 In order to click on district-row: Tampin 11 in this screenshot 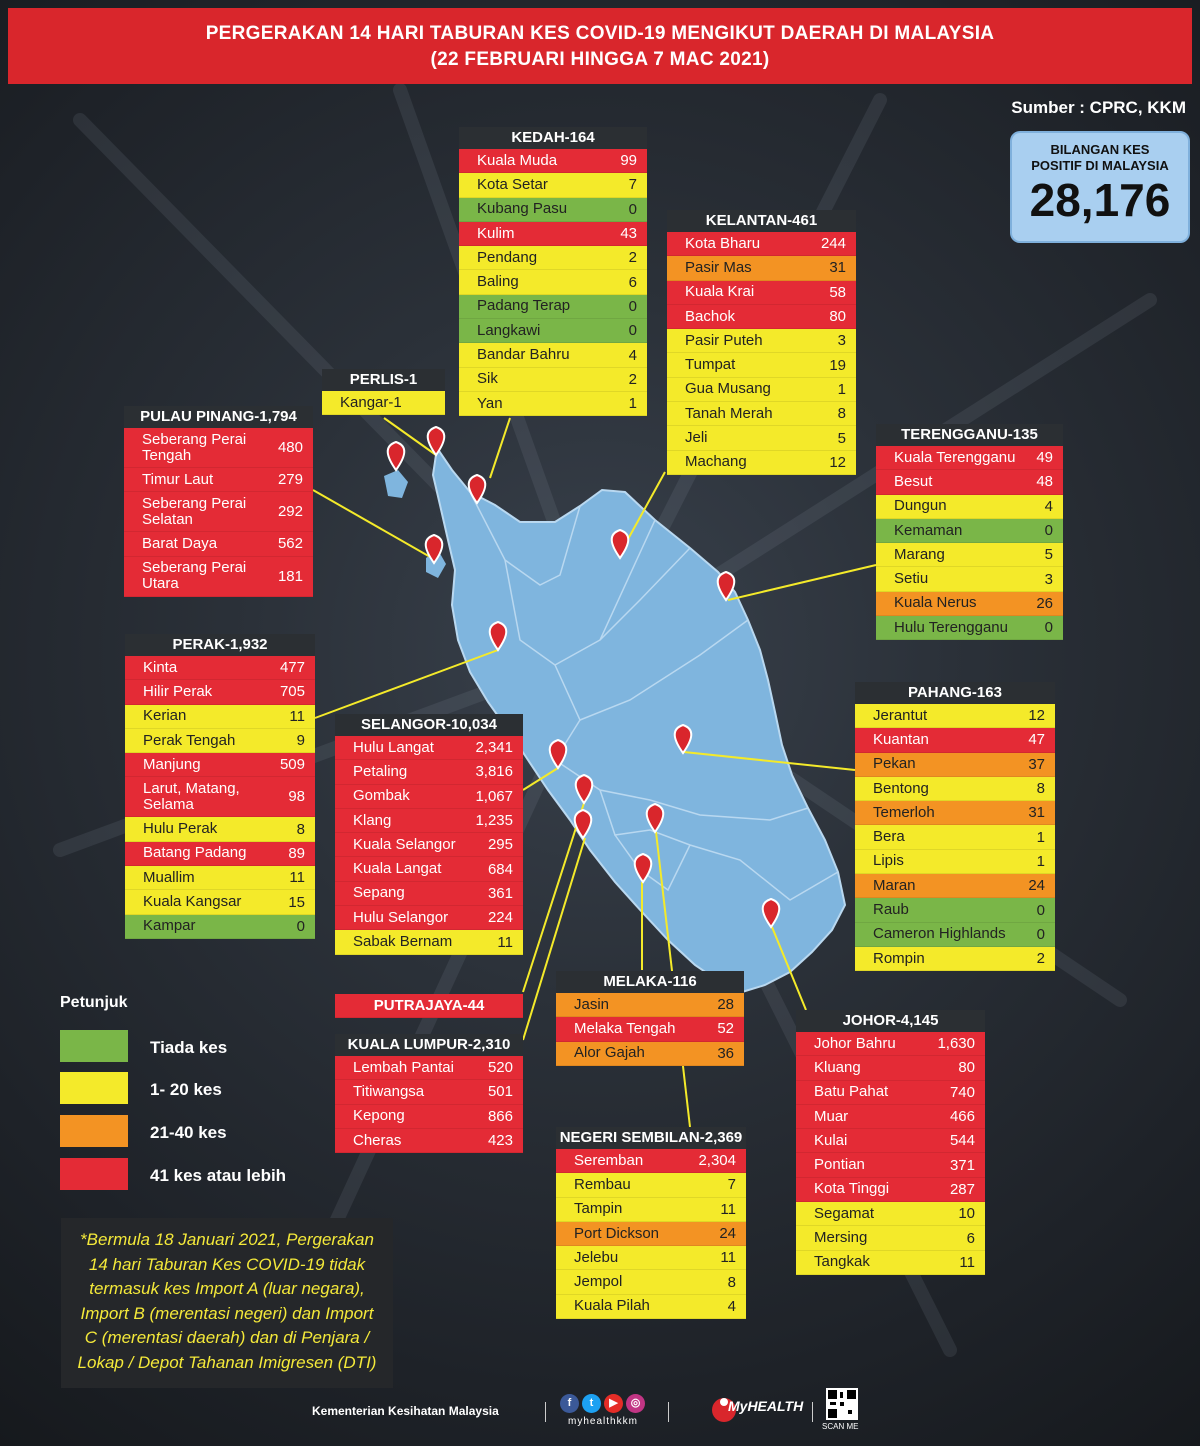, I will do `click(651, 1209)`.